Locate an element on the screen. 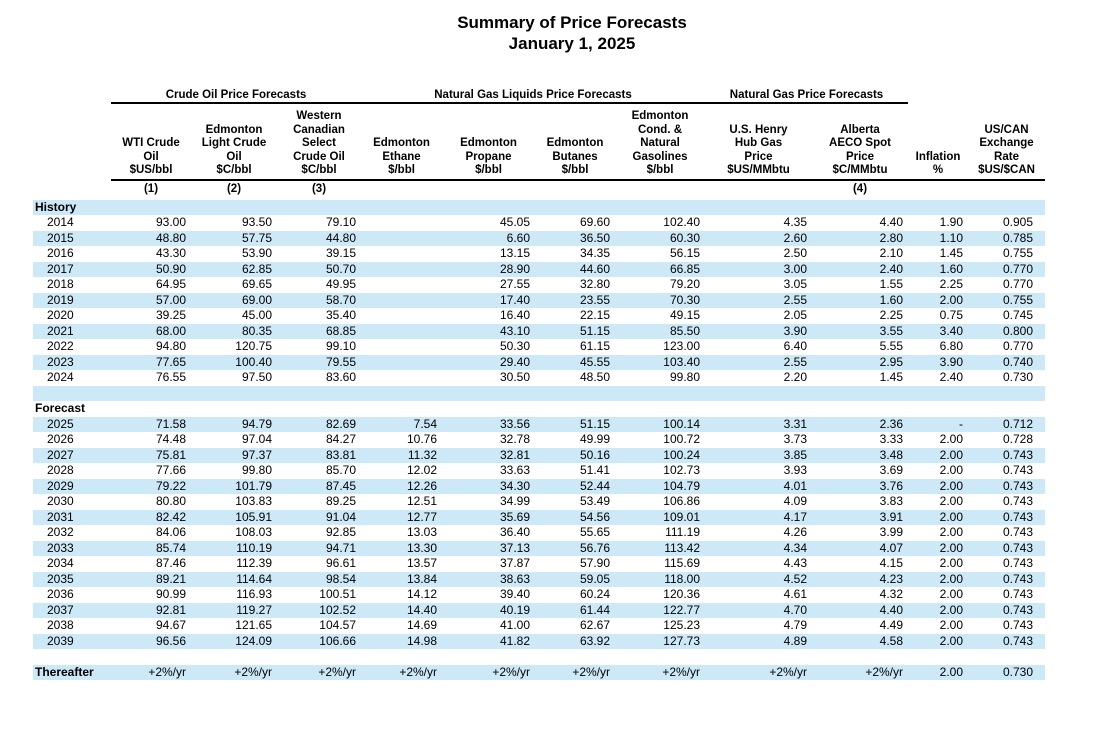 This screenshot has width=1118, height=731. year-cell: 2029 is located at coordinates (60, 485).